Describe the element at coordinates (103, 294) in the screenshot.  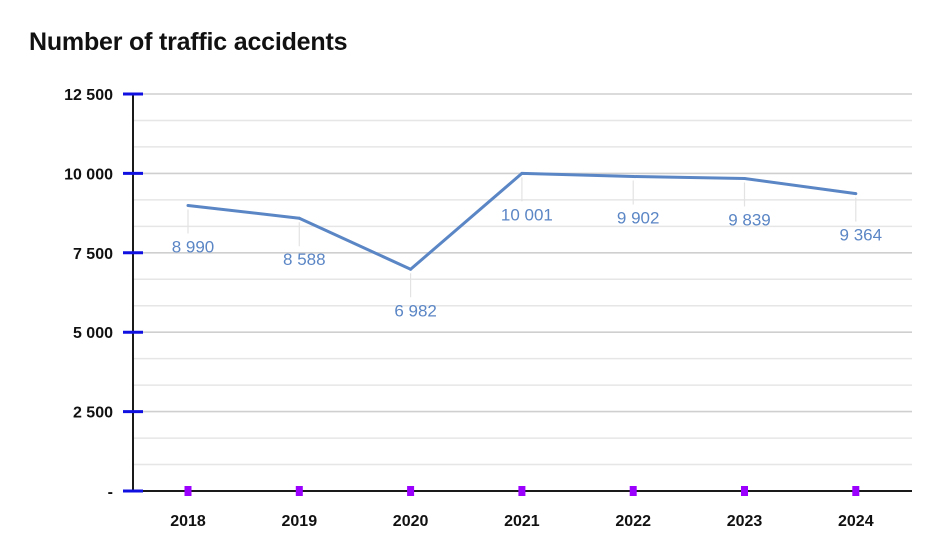
I see `y-axis-ticks: - 2 500 5 000 7 500 10 000 12 500` at that location.